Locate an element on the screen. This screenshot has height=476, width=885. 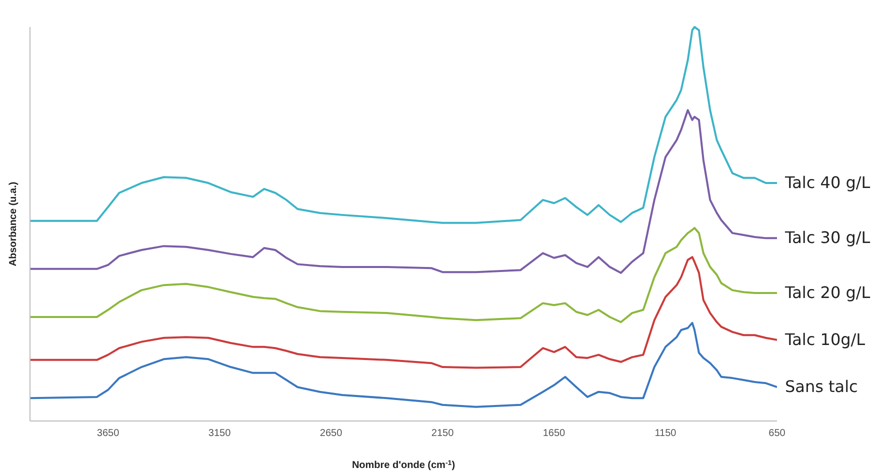
x-tick-label: 650 is located at coordinates (777, 434).